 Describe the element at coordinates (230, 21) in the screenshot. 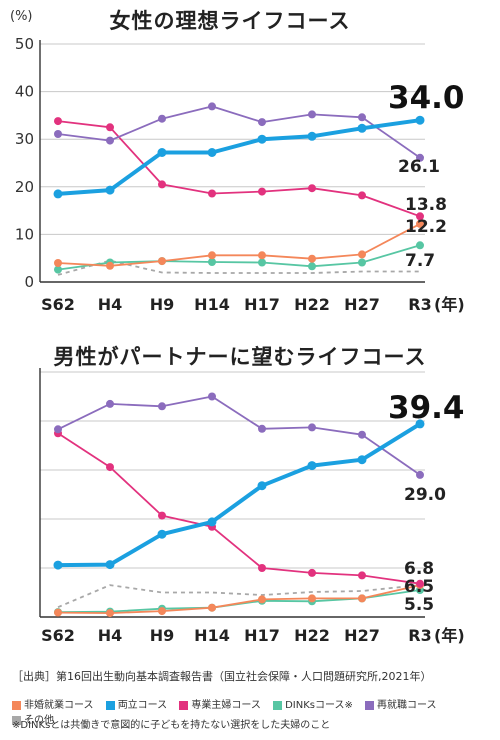

I see `chart-title: 女性の理想ライフコース` at that location.